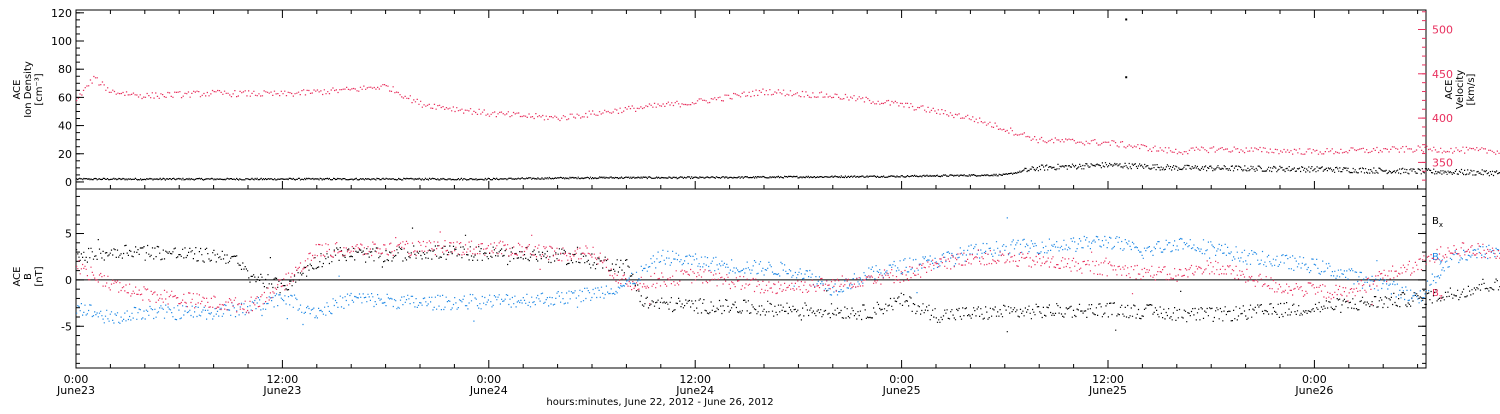  I want to click on top-left-tick-label: 60, so click(65, 97).